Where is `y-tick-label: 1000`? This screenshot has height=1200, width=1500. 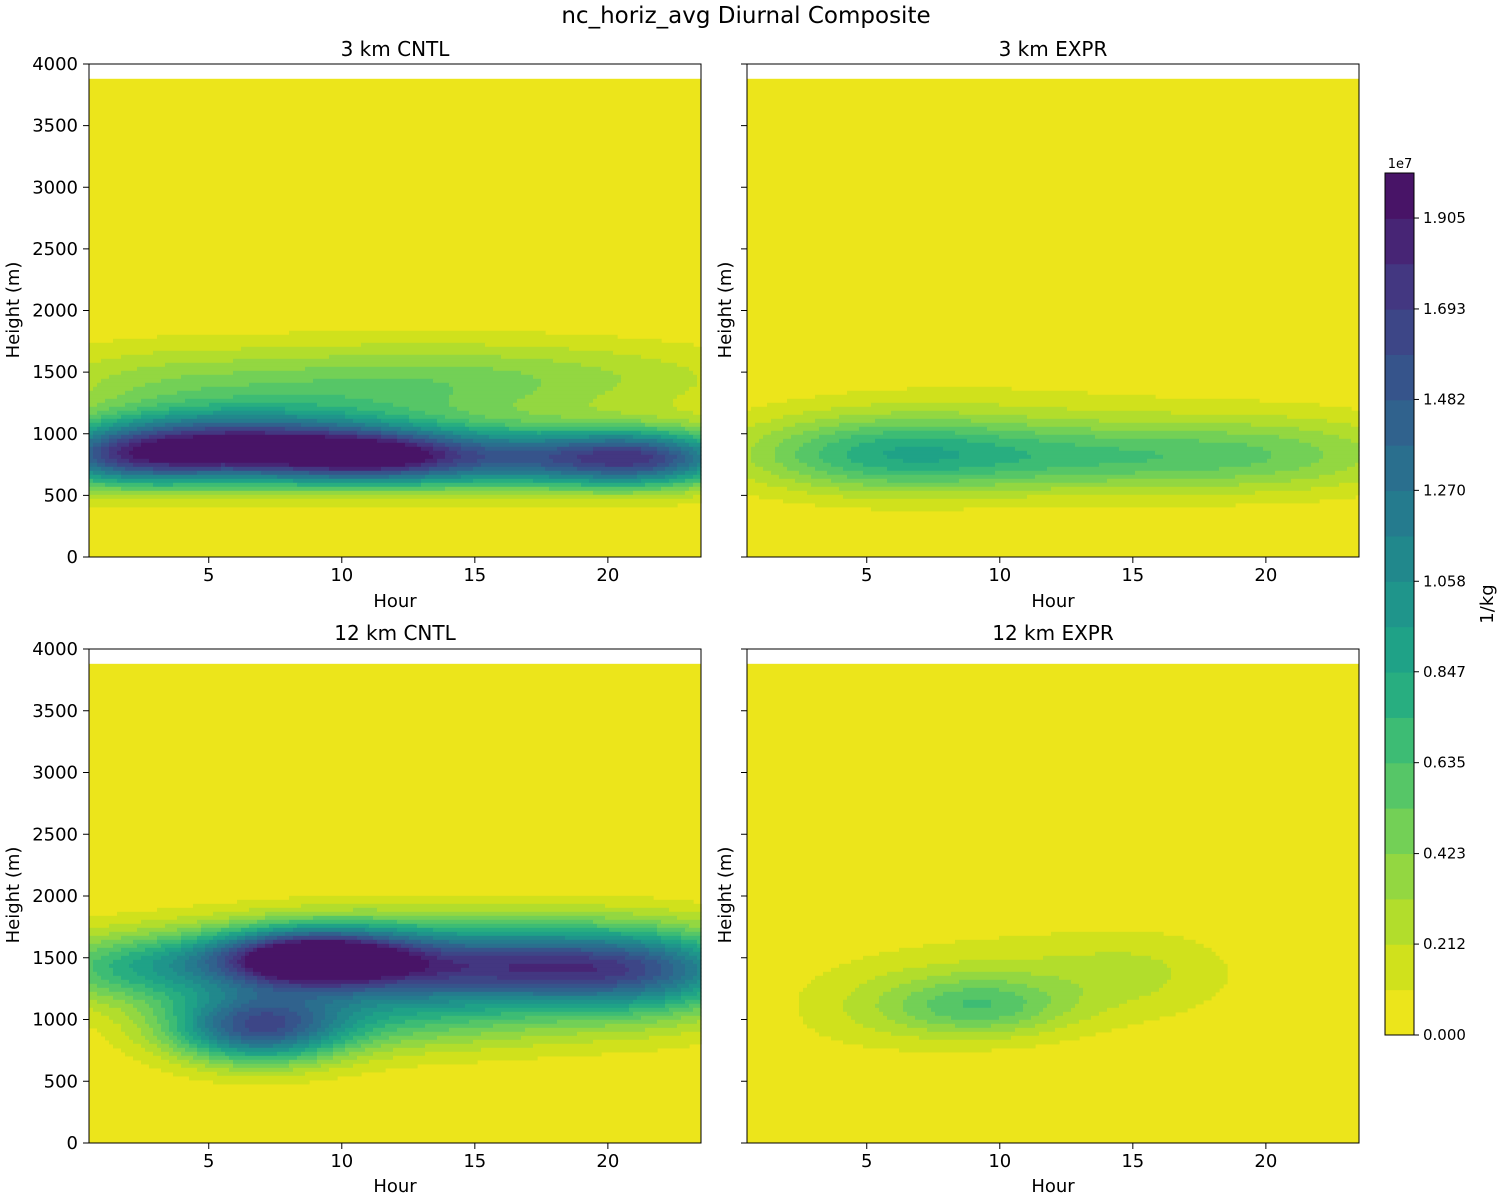 y-tick-label: 1000 is located at coordinates (55, 1020).